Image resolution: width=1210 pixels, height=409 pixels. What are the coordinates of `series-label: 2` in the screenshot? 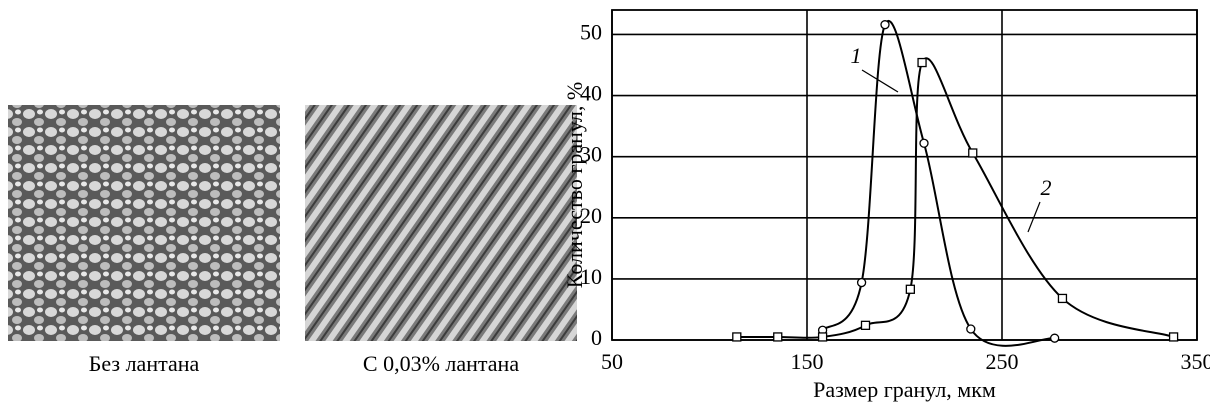 It's located at (1046, 187).